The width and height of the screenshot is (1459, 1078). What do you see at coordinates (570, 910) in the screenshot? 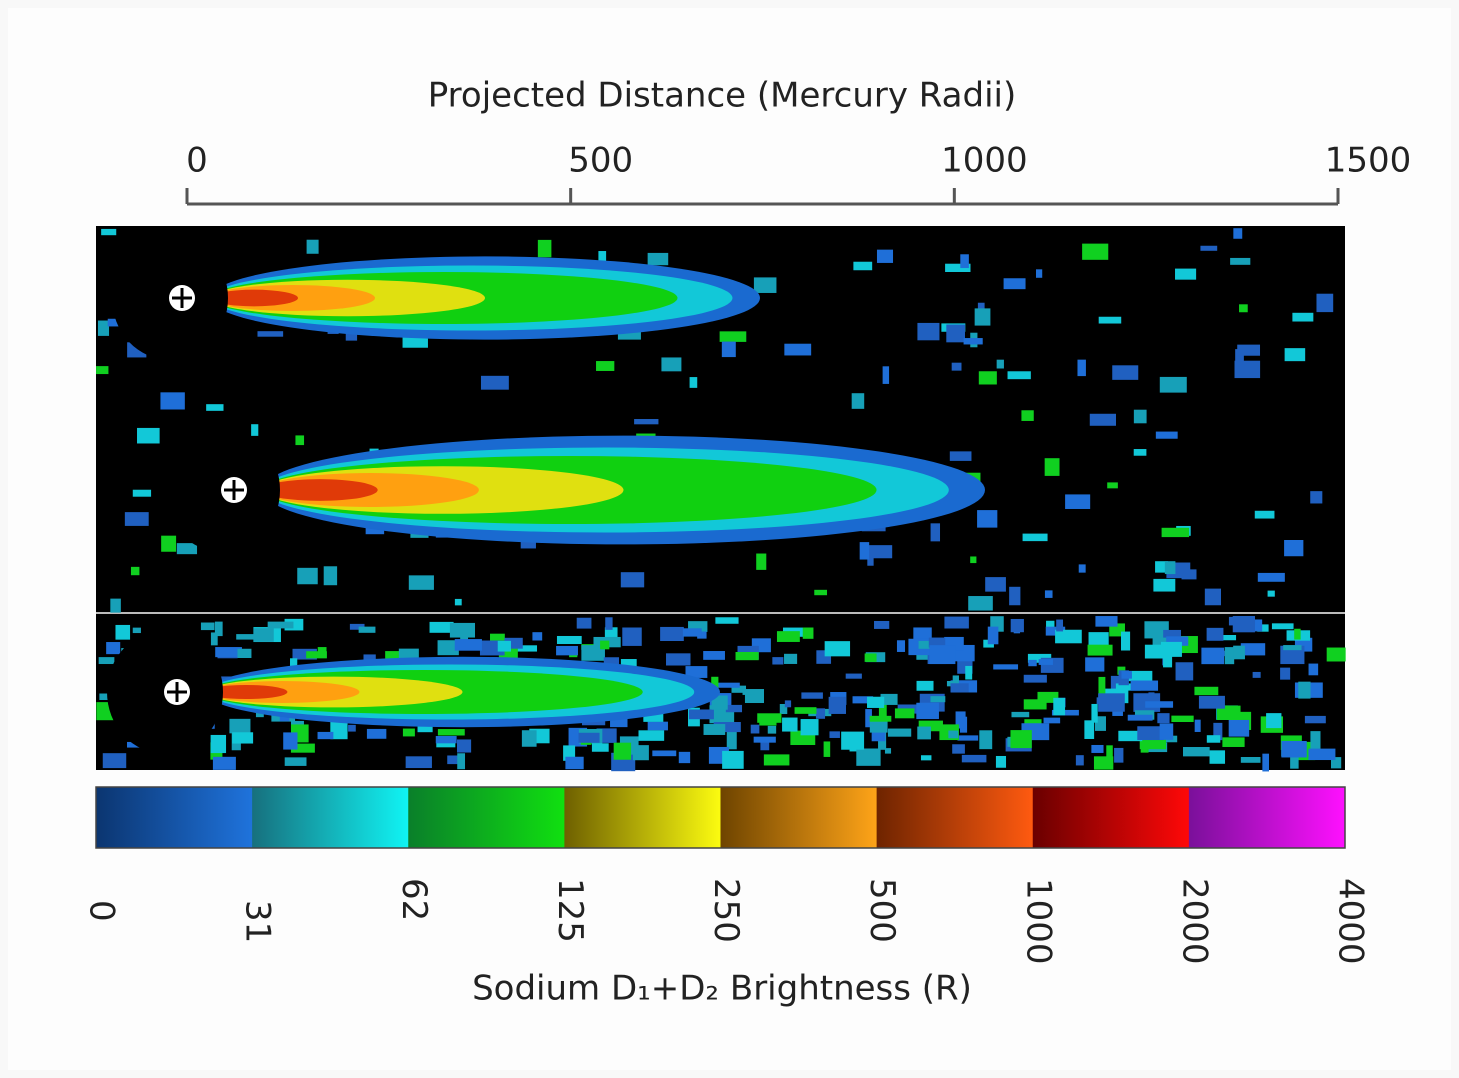
I see `colorbar-tick-label: 125` at bounding box center [570, 910].